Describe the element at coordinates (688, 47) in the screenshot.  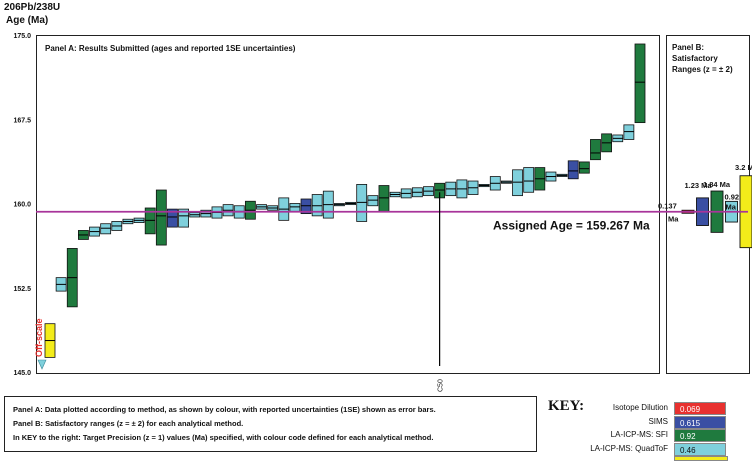
I see `panel-b-title-line1: Panel B:` at that location.